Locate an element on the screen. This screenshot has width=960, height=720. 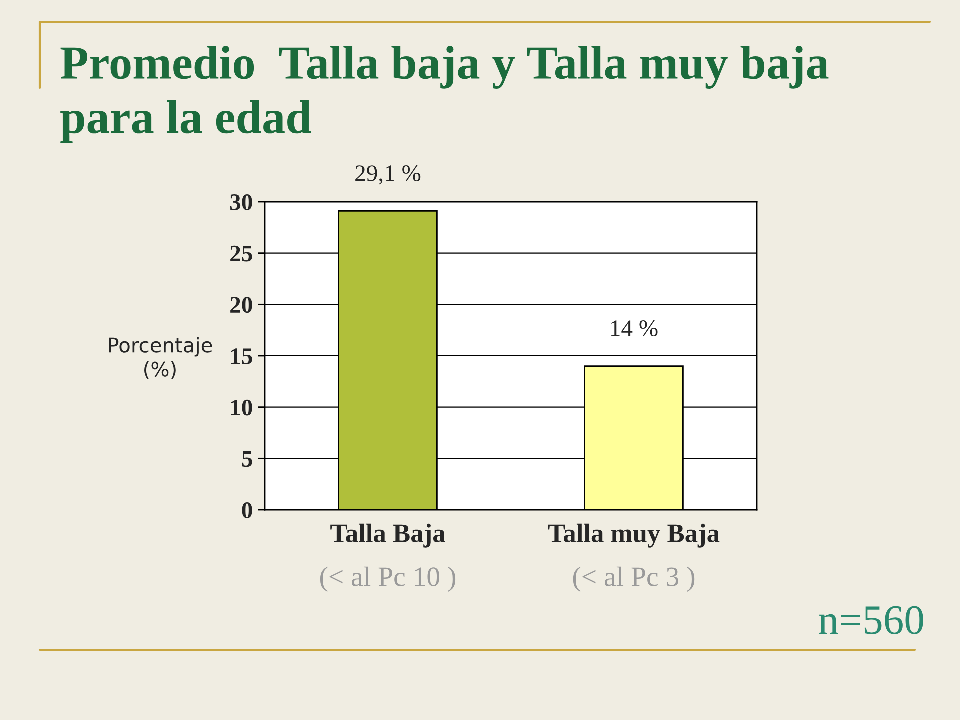
text: (< al Pc 3 ) is located at coordinates (634, 579).